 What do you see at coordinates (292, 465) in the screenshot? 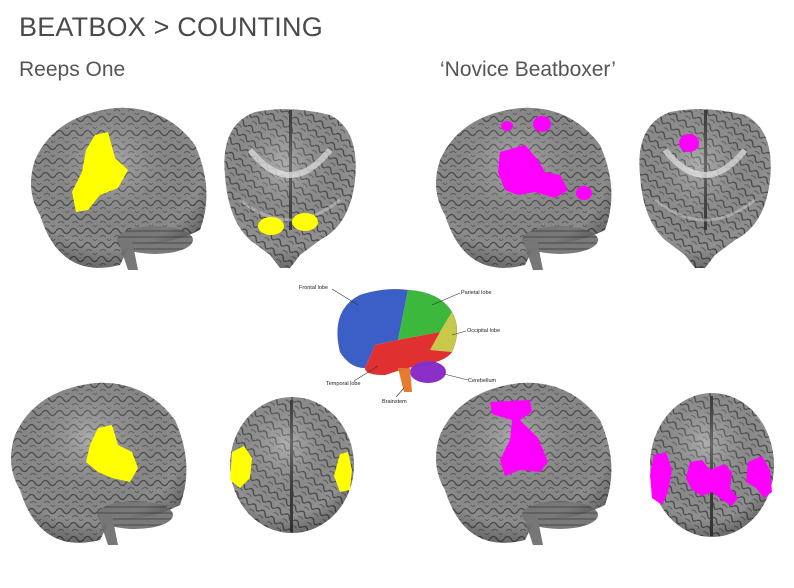
I see `reeps-superior-brain-bottom` at bounding box center [292, 465].